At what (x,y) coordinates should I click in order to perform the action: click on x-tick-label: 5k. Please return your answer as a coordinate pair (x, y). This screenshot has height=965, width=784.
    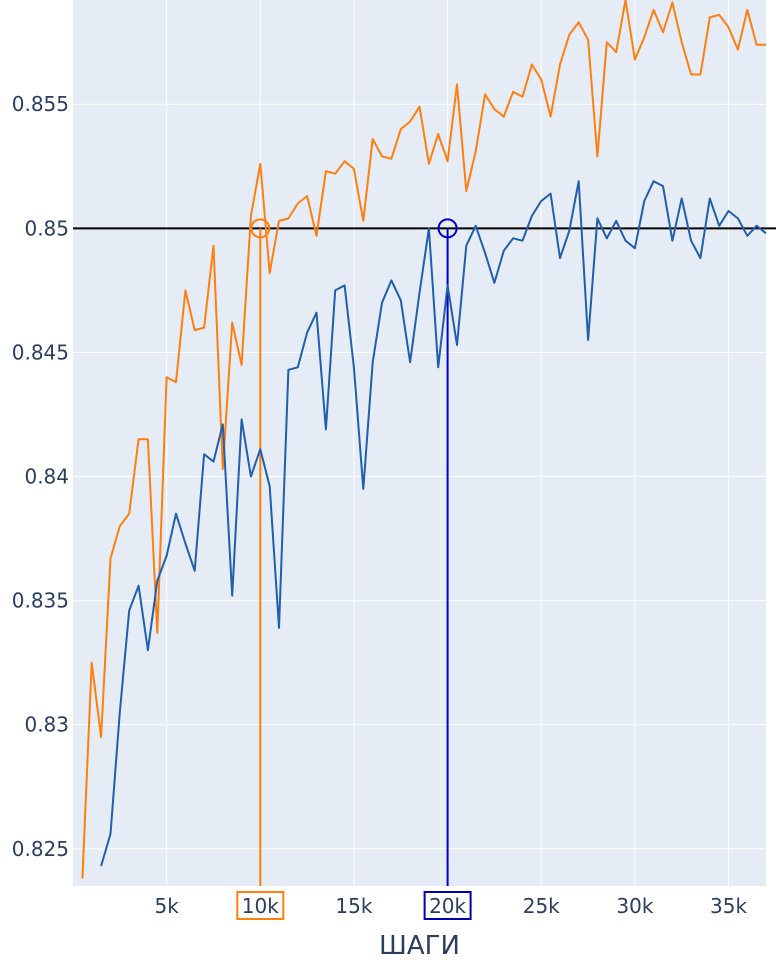
    Looking at the image, I should click on (166, 906).